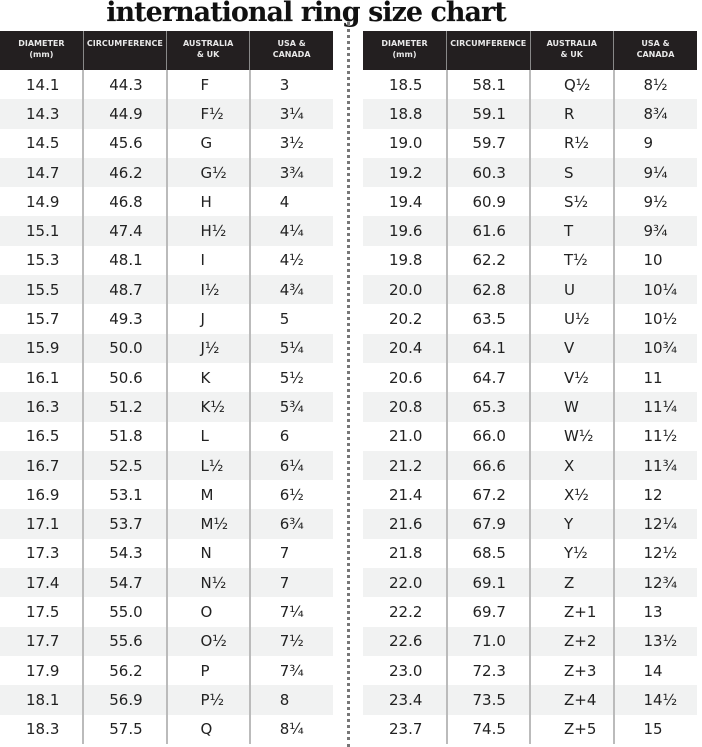 This screenshot has height=747, width=702. I want to click on cell-australia-uk: I½, so click(207, 290).